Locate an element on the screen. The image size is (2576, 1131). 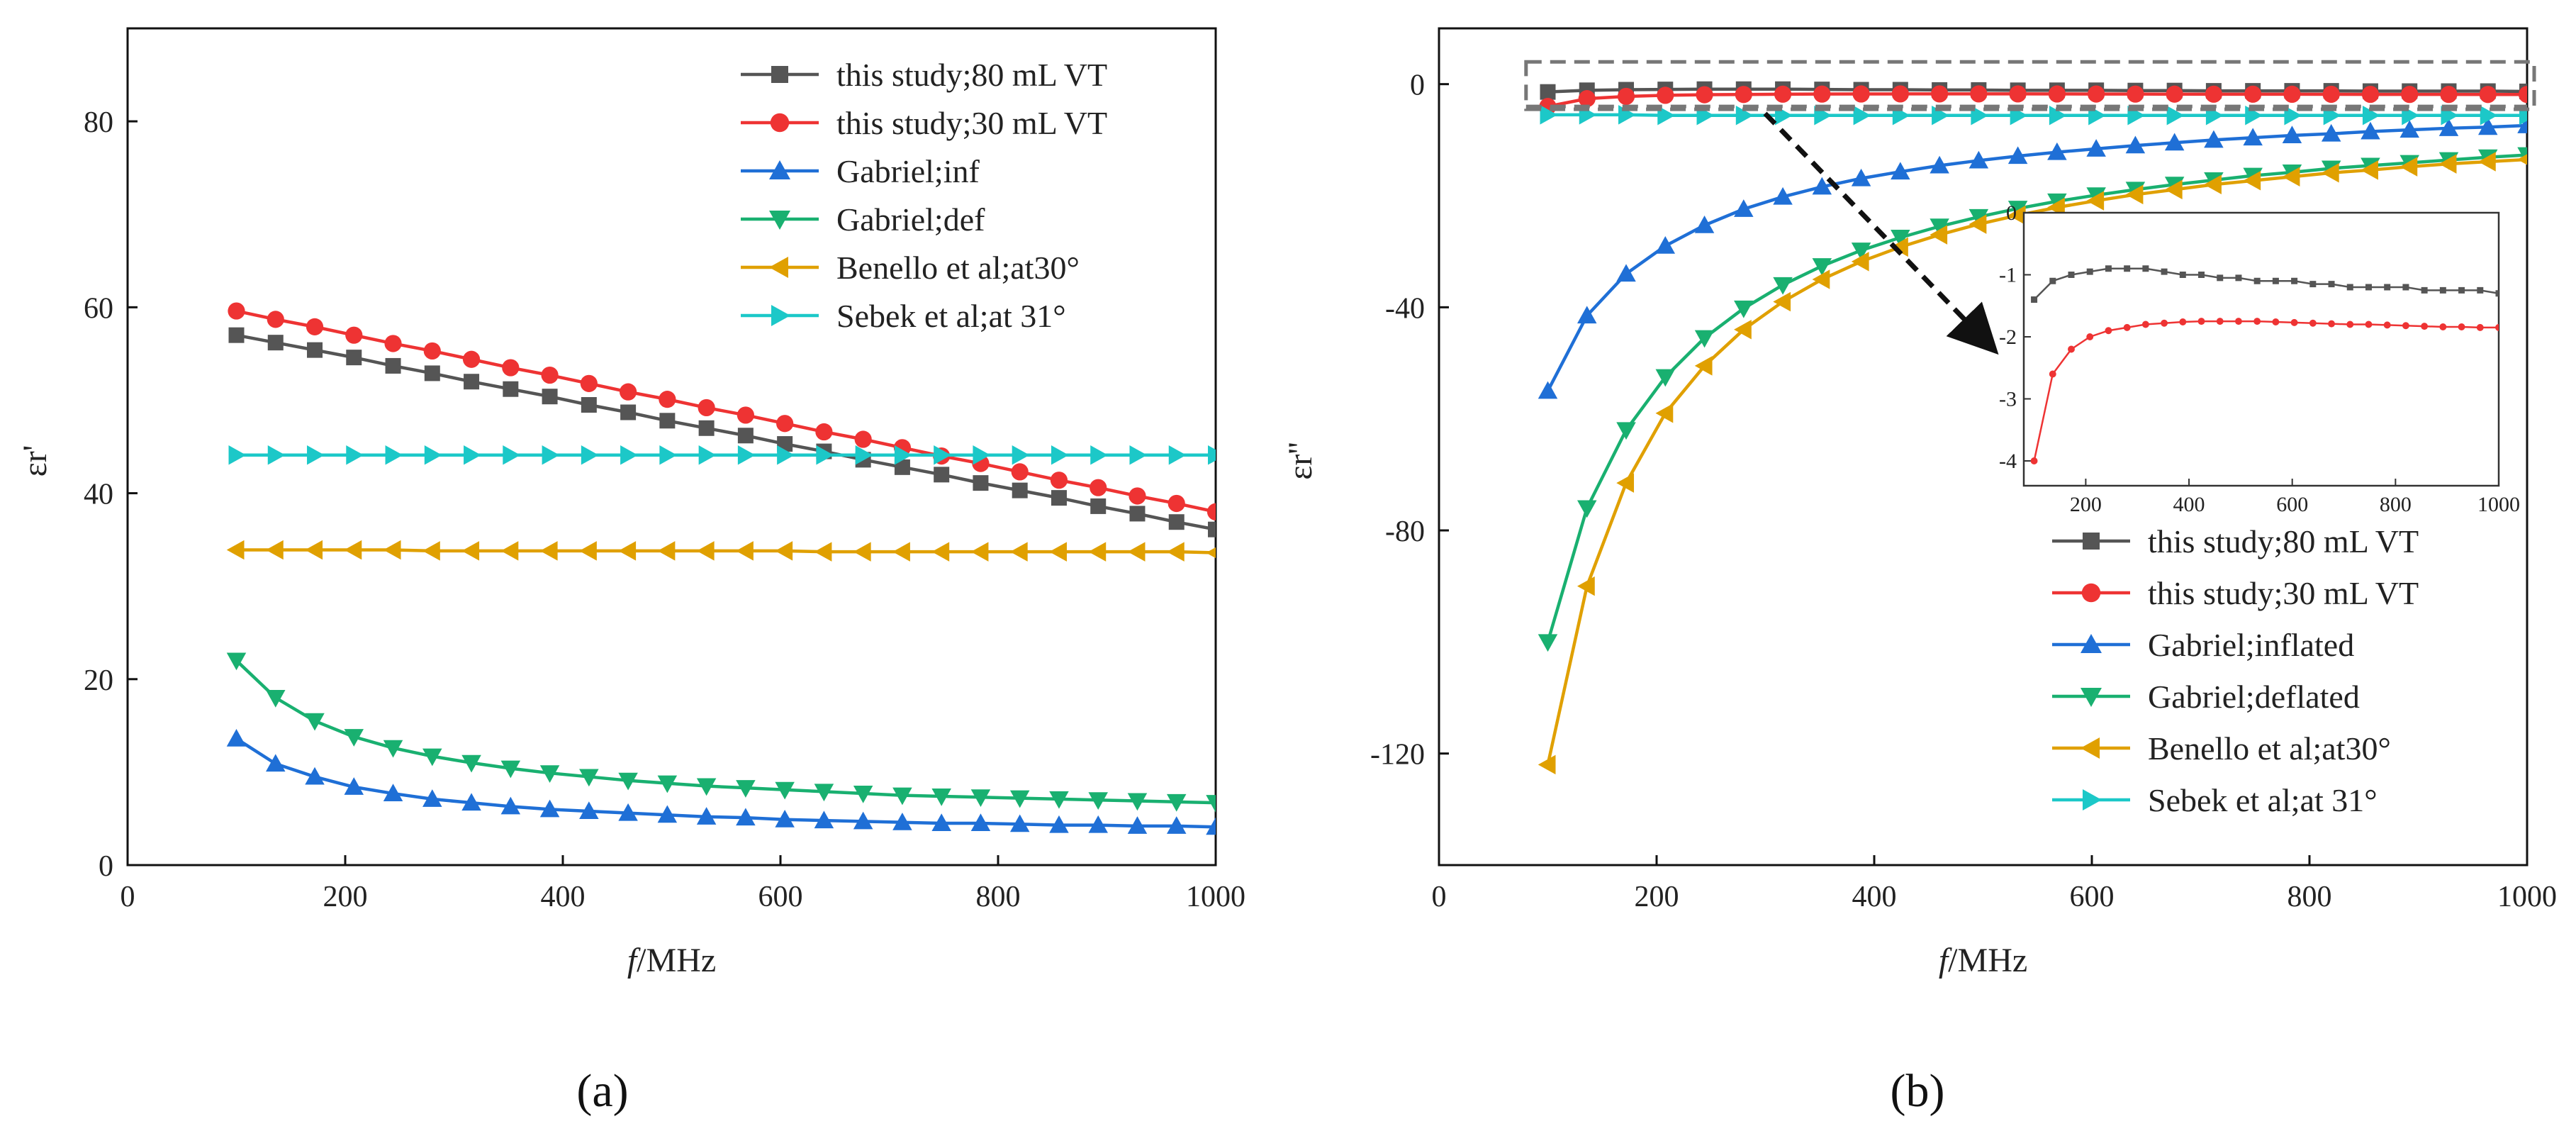
inset-y-tick-label: -1 is located at coordinates (2008, 275).